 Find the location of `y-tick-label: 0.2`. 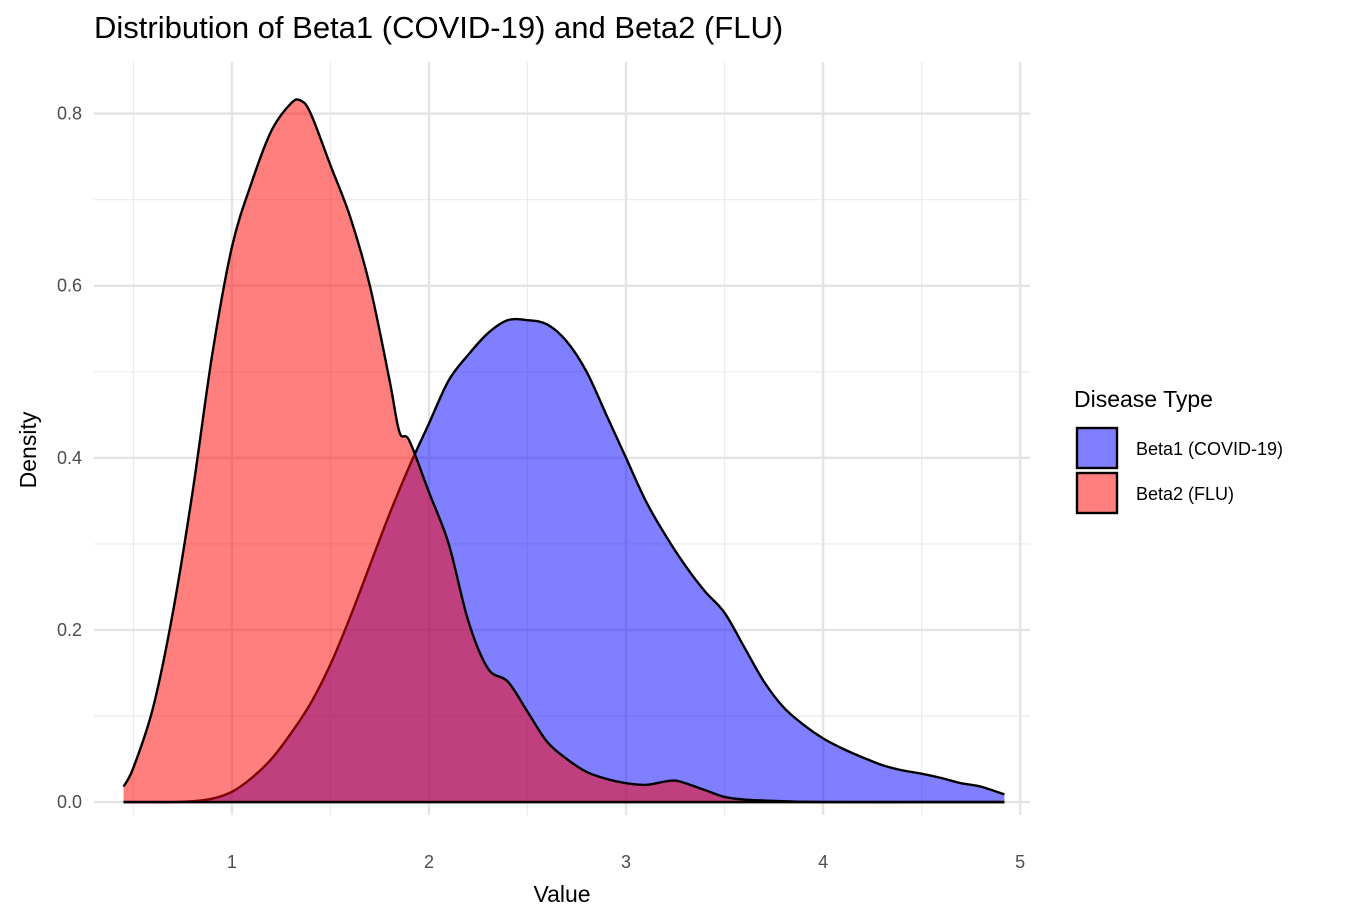

y-tick-label: 0.2 is located at coordinates (69, 630).